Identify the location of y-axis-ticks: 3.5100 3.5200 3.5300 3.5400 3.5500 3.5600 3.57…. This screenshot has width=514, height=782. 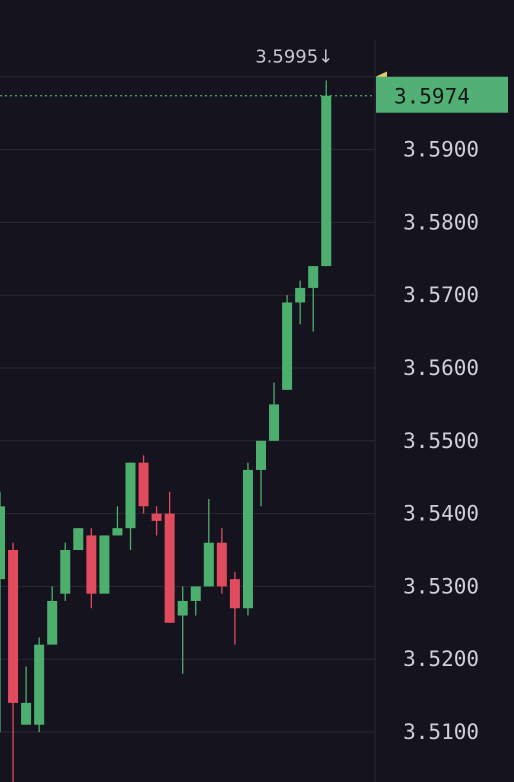
(441, 441).